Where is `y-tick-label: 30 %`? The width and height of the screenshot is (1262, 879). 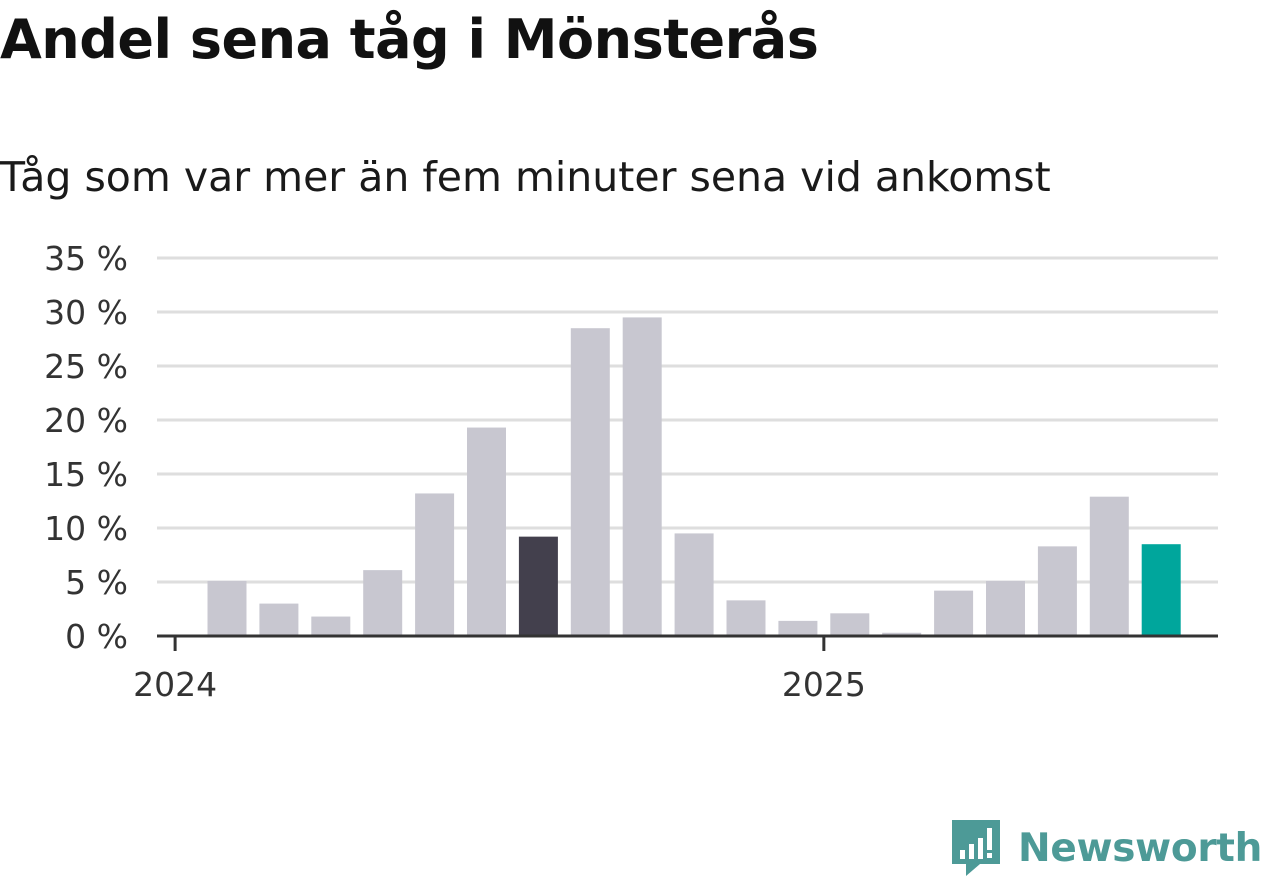
y-tick-label: 30 % is located at coordinates (86, 312).